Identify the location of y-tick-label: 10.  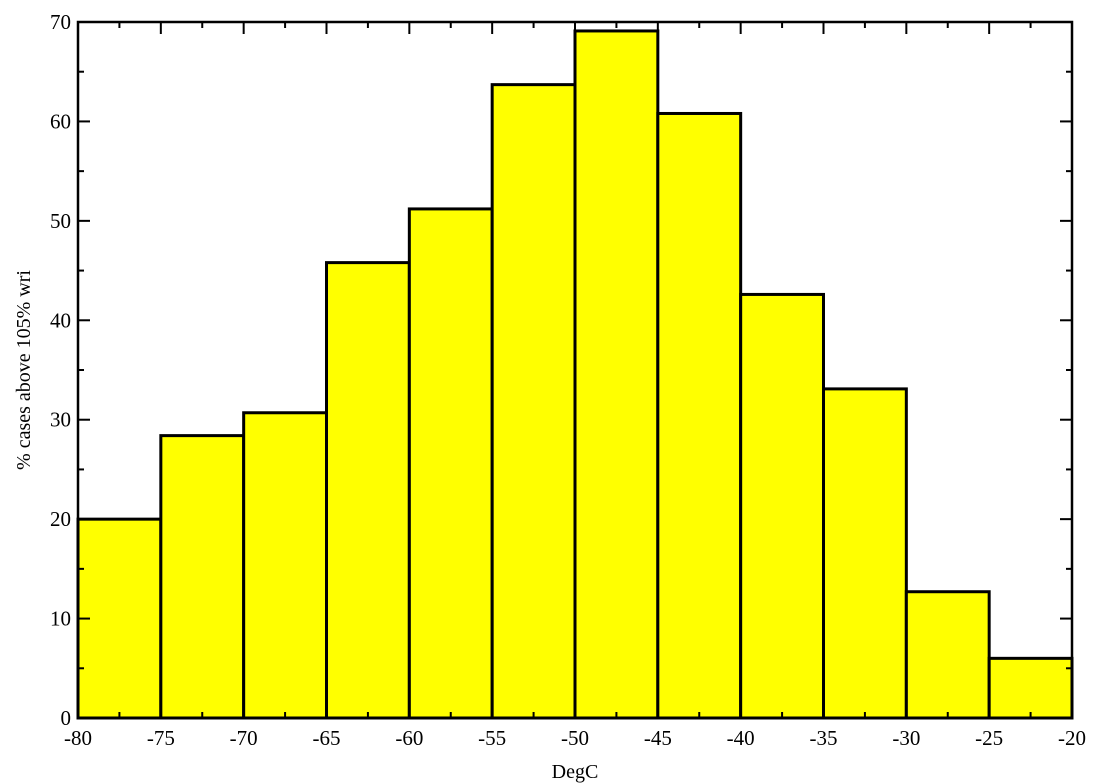
(60, 619).